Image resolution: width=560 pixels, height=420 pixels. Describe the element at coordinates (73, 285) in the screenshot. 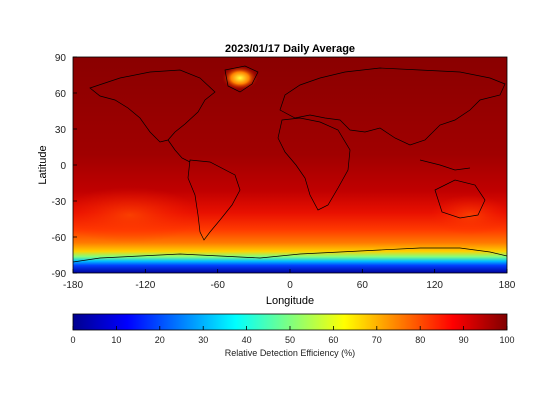

I see `x-tick-label: -180` at that location.